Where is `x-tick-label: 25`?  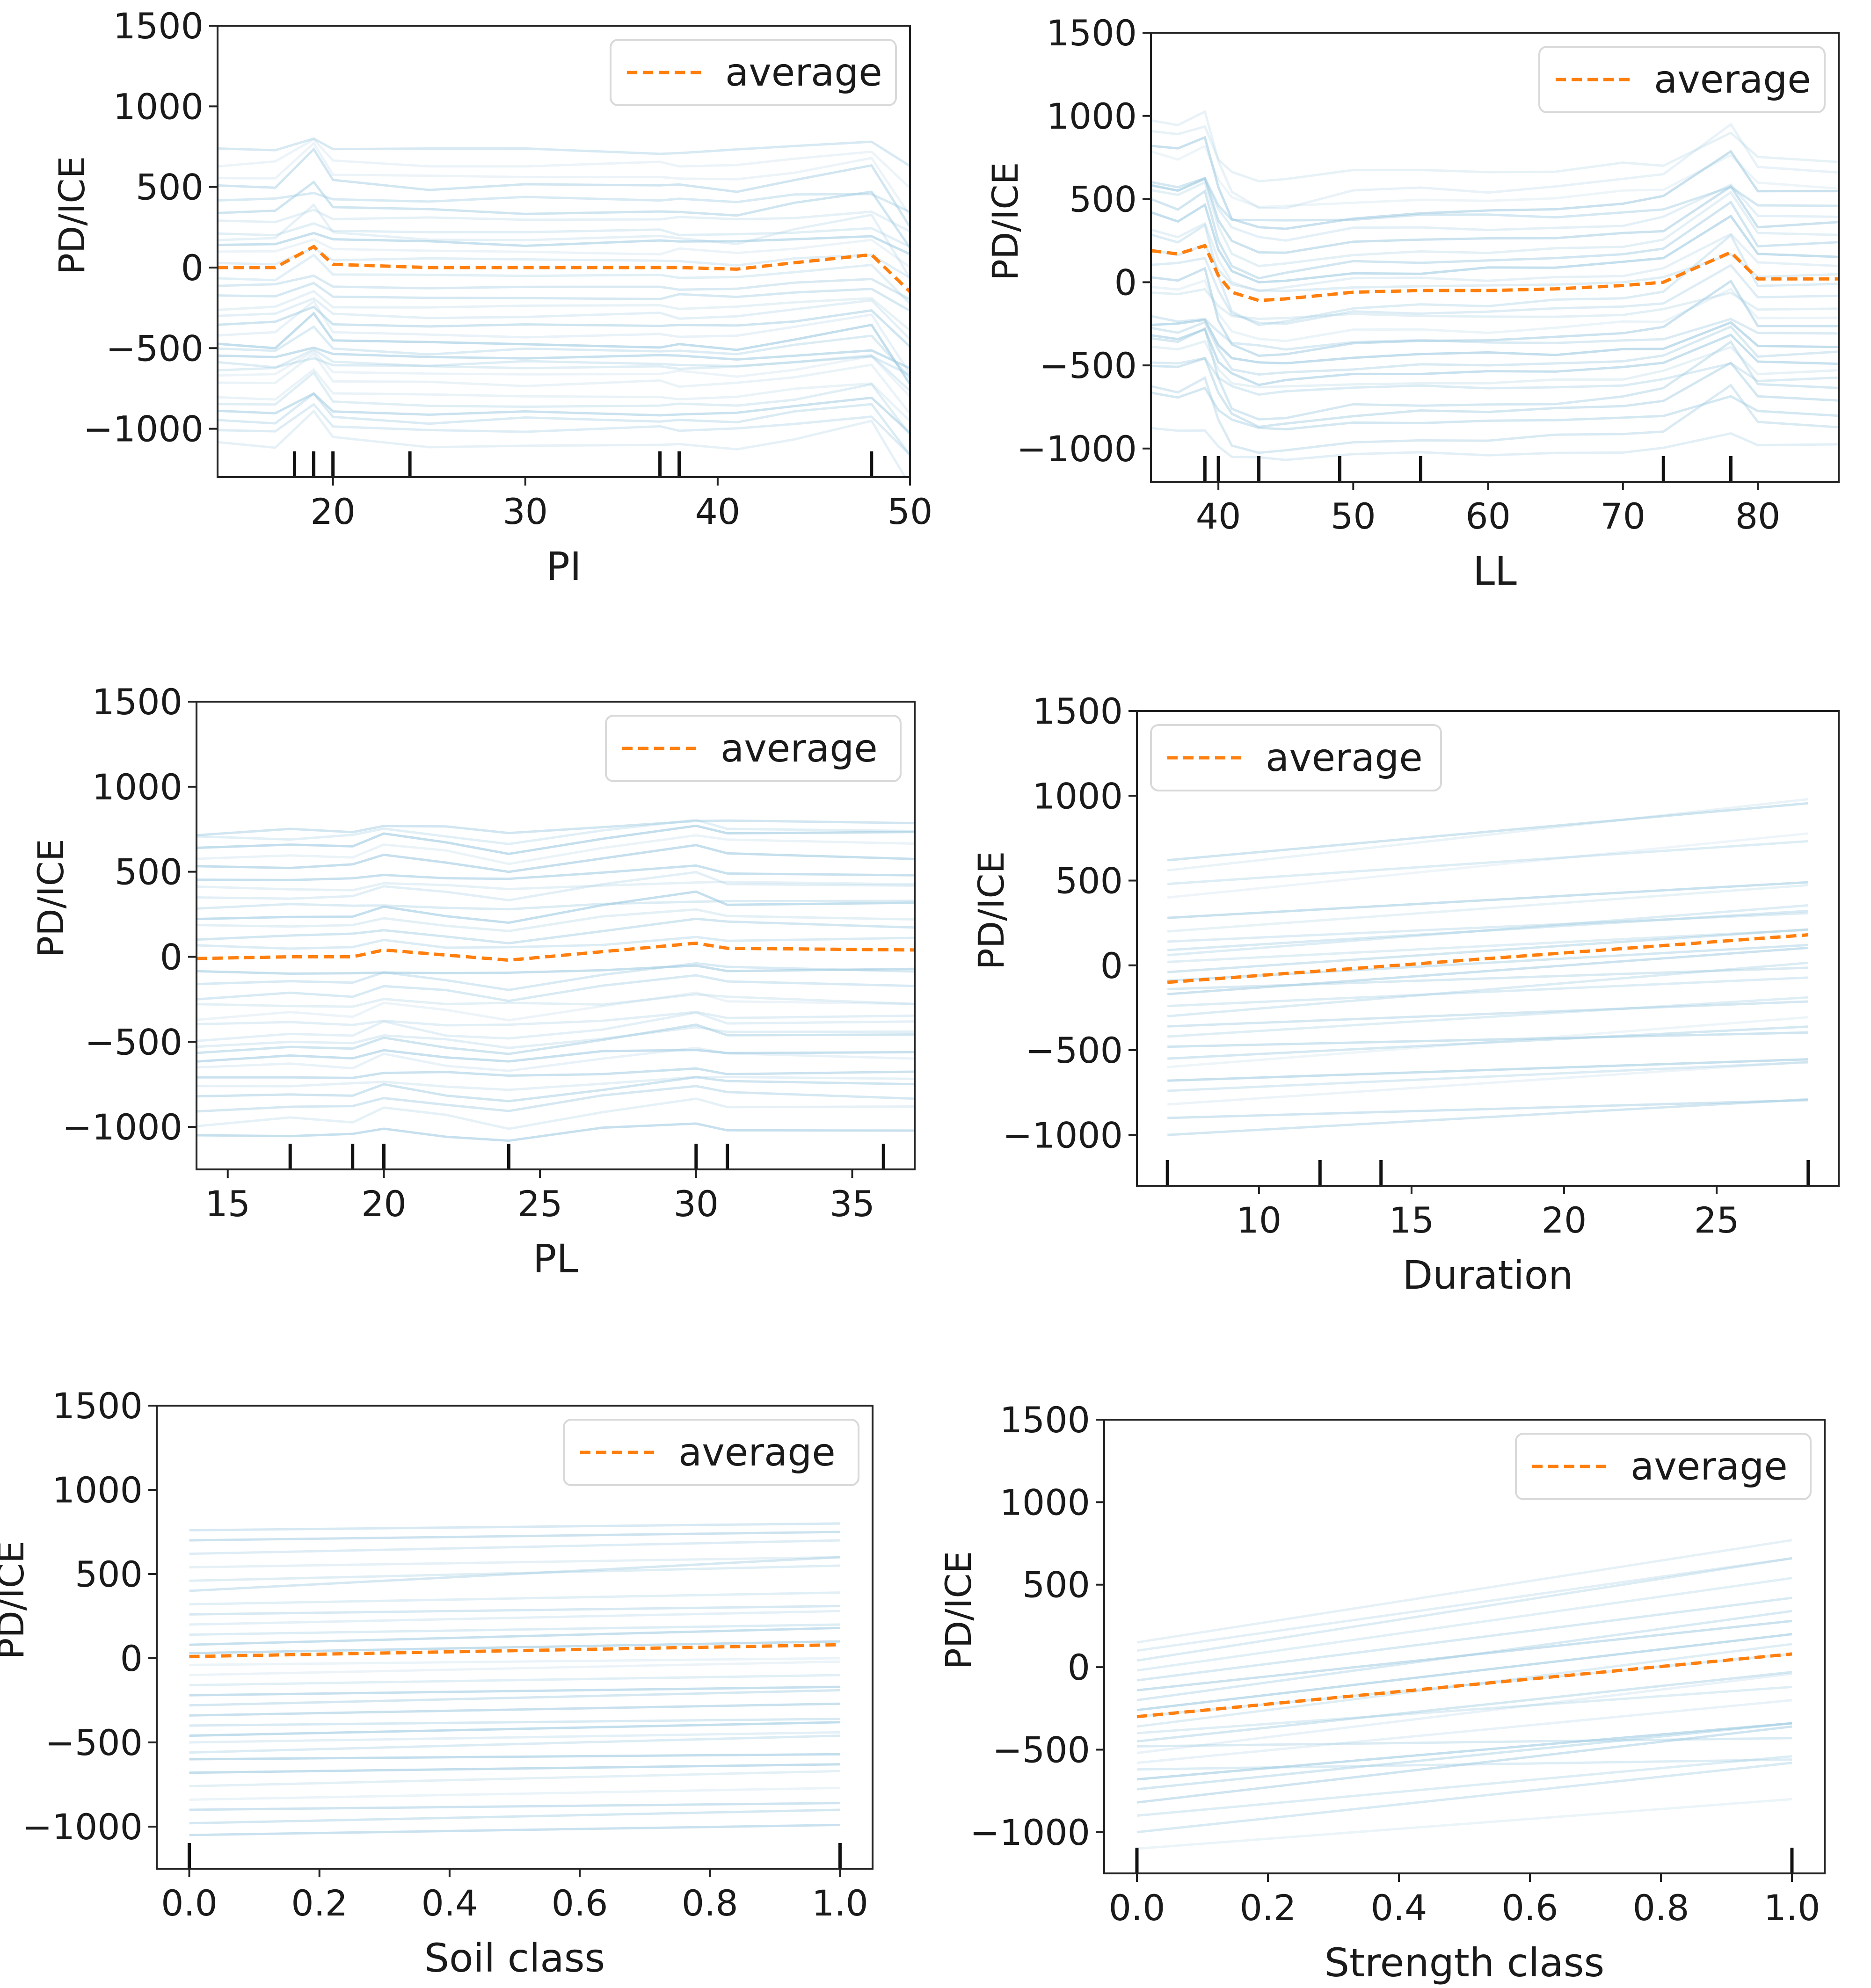 x-tick-label: 25 is located at coordinates (1717, 1220).